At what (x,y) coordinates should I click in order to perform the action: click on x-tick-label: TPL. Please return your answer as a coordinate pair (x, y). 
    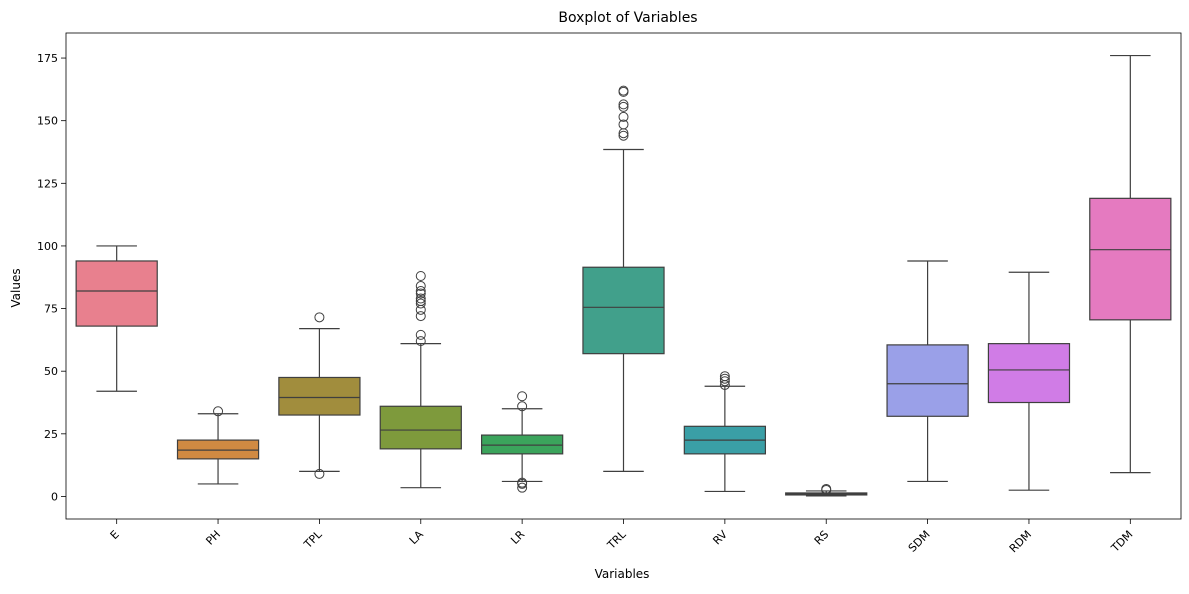
    Looking at the image, I should click on (313, 539).